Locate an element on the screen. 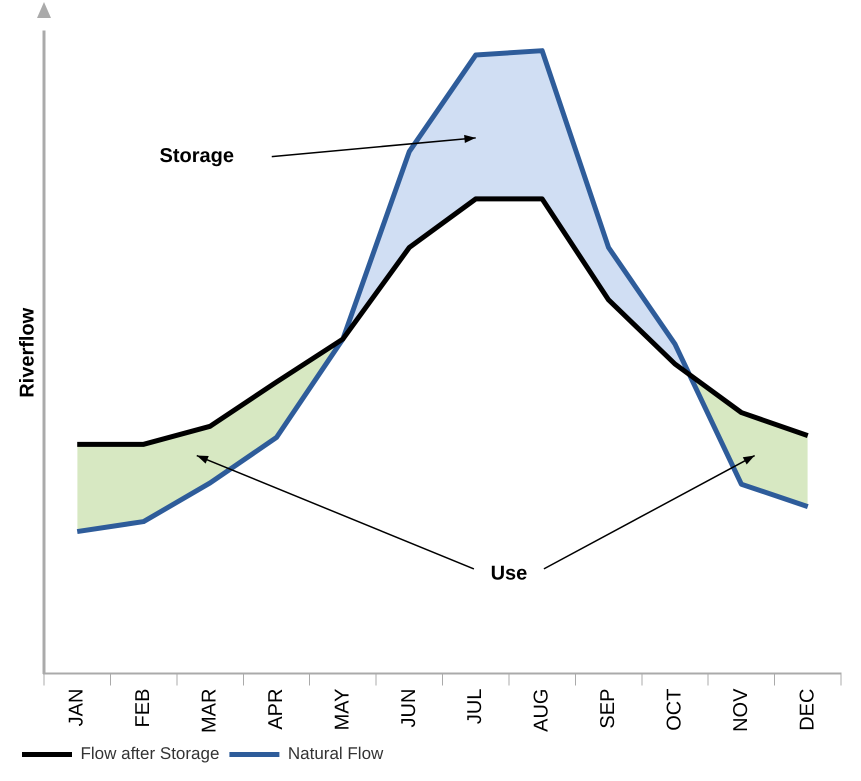 The image size is (861, 781). x-tick-label: JAN is located at coordinates (77, 707).